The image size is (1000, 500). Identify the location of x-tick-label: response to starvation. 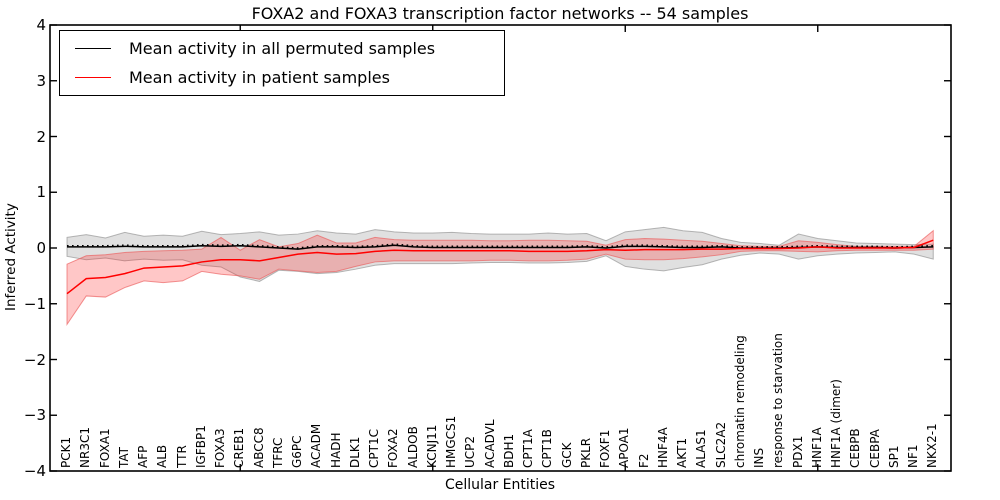
(778, 400).